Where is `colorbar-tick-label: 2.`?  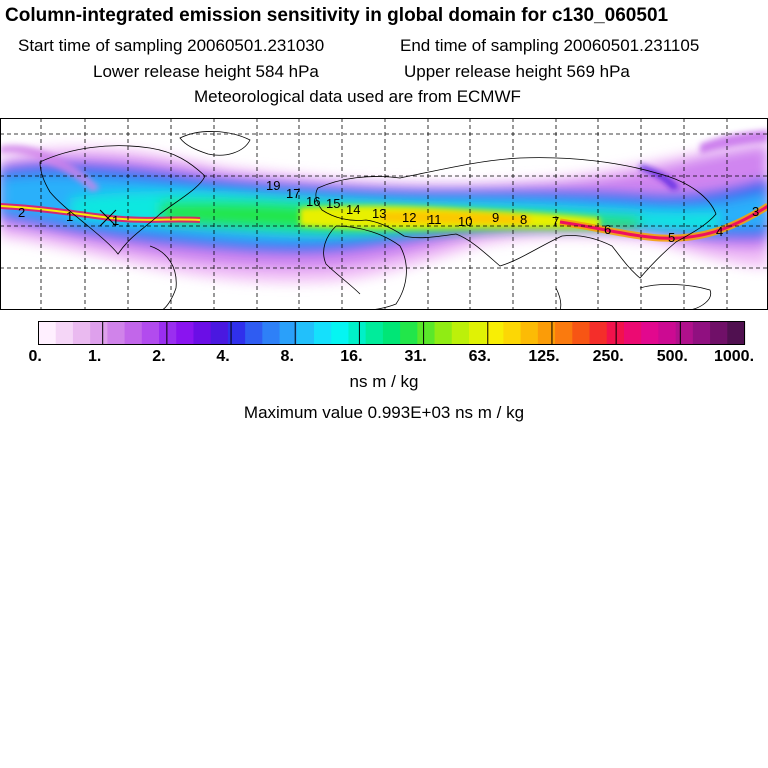
colorbar-tick-label: 2. is located at coordinates (158, 356).